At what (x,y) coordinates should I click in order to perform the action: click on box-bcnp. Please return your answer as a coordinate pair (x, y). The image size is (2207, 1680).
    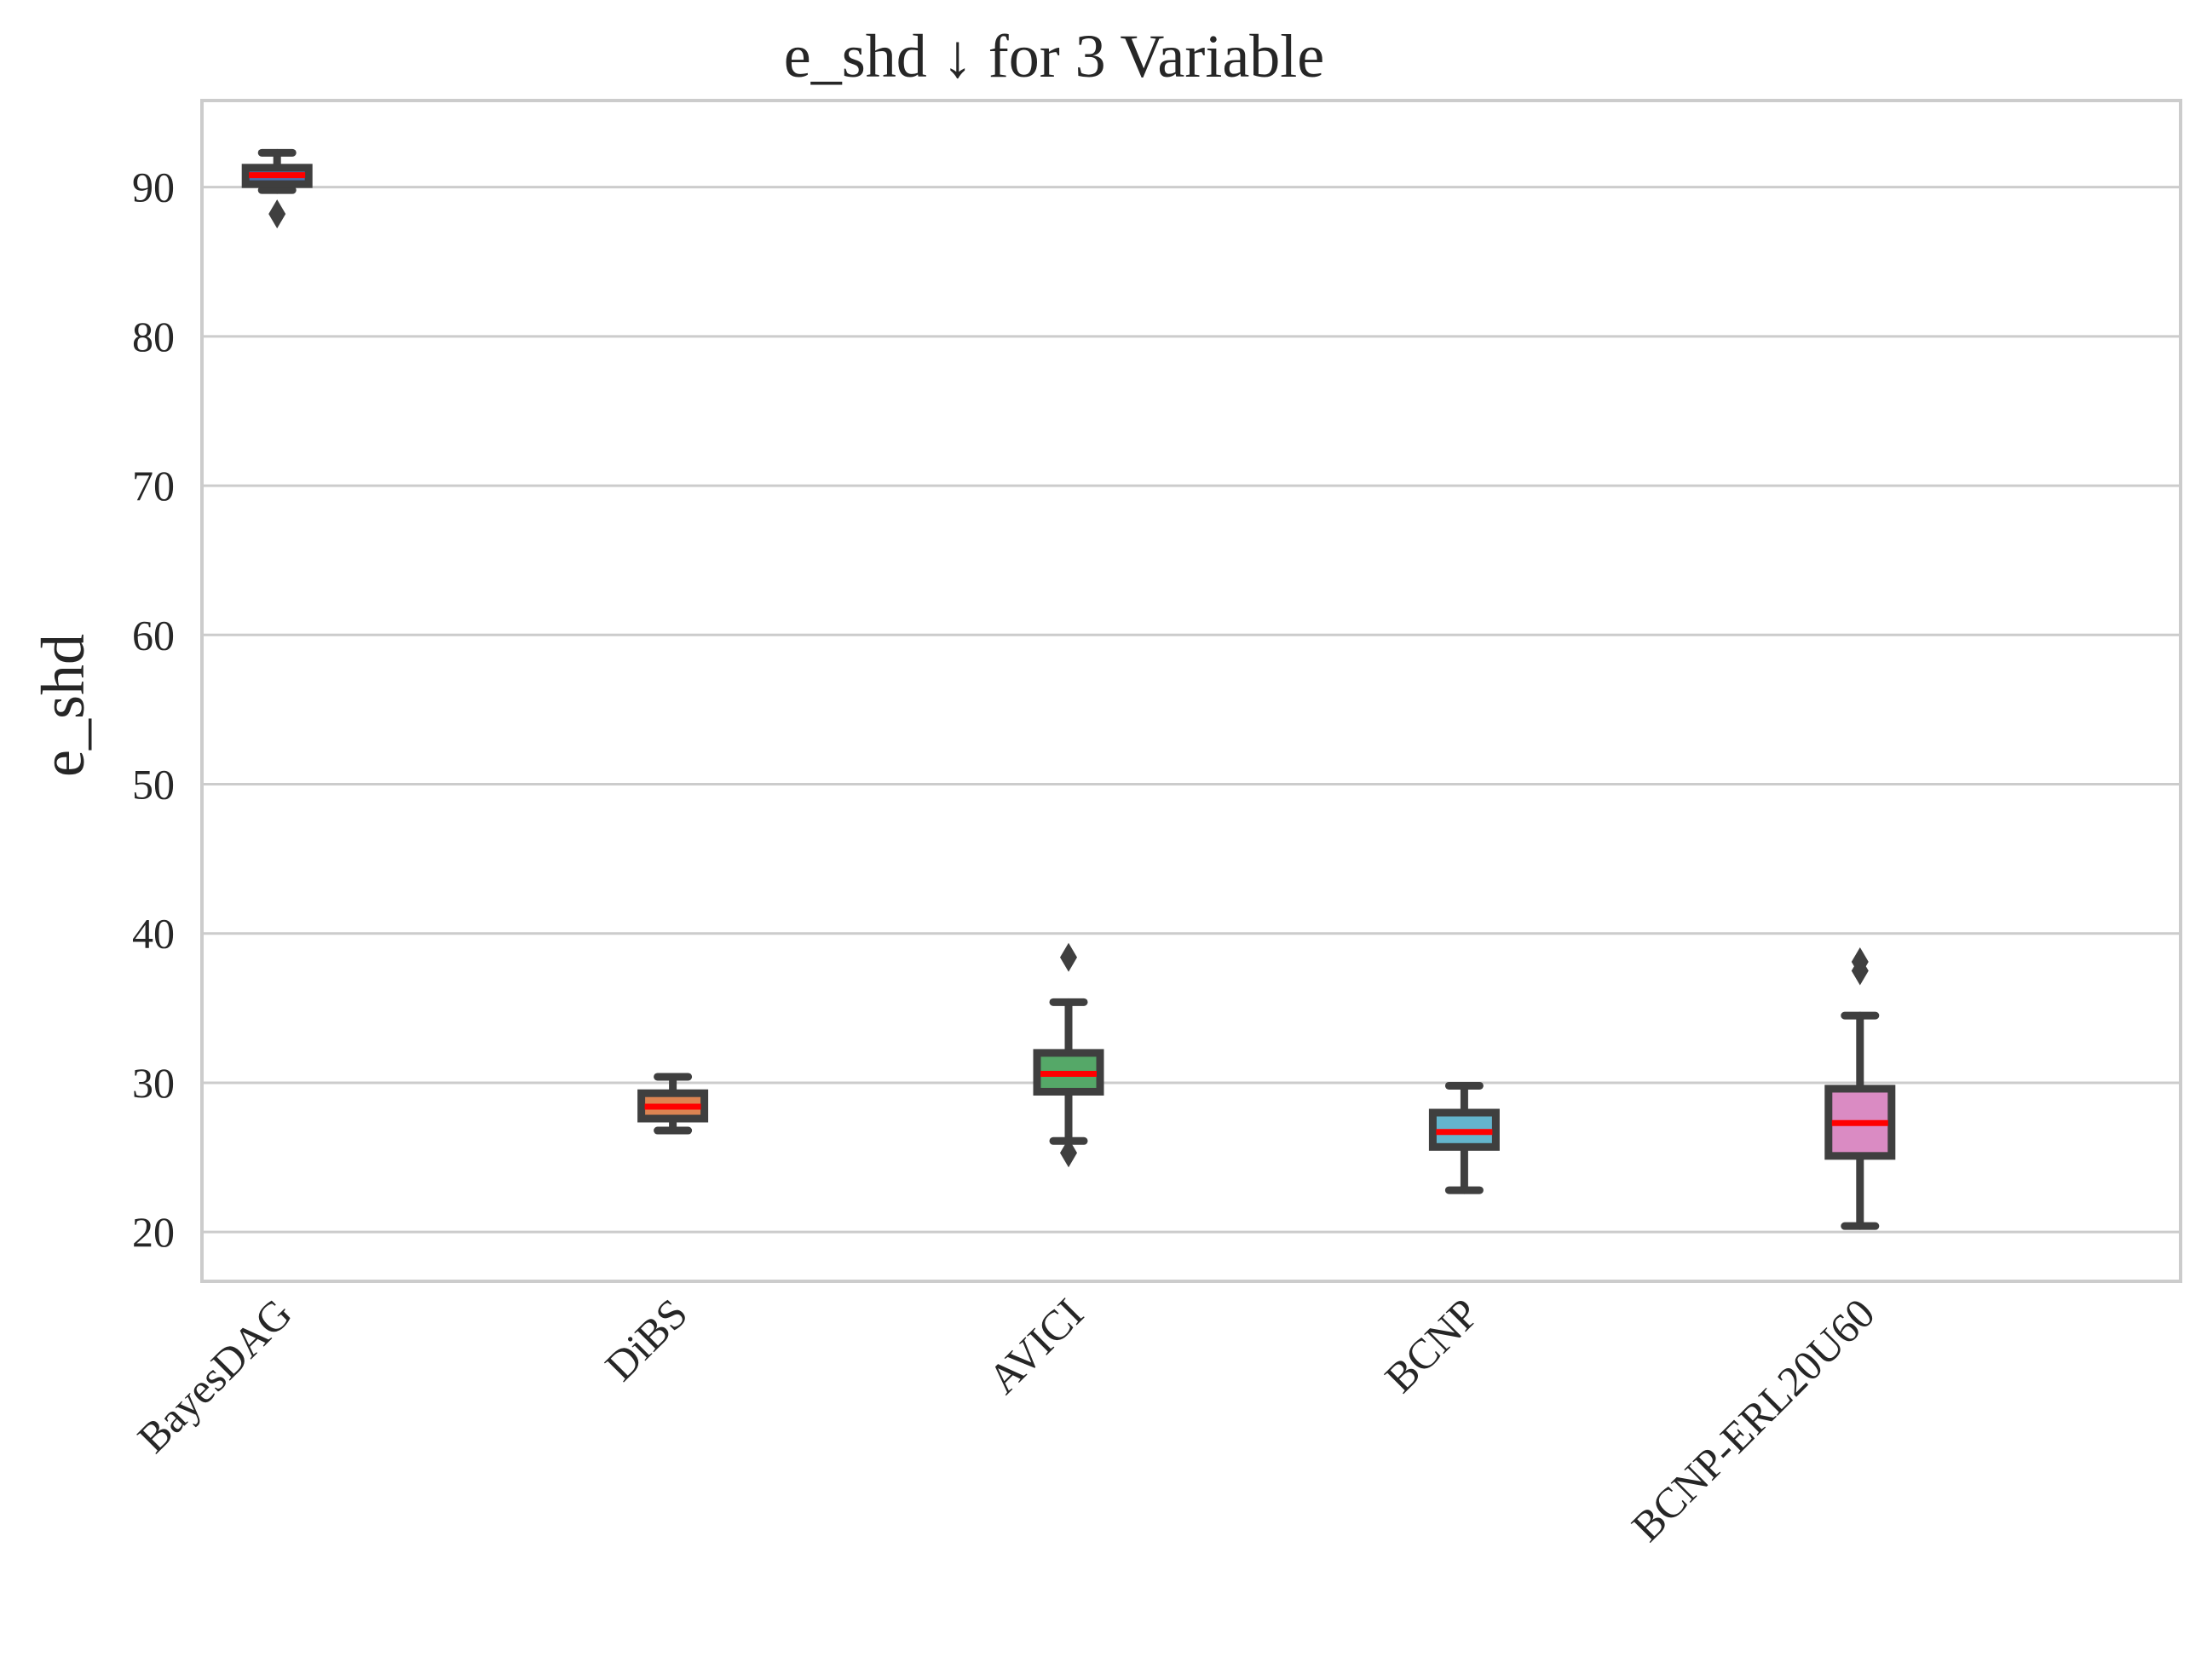
    Looking at the image, I should click on (1464, 1138).